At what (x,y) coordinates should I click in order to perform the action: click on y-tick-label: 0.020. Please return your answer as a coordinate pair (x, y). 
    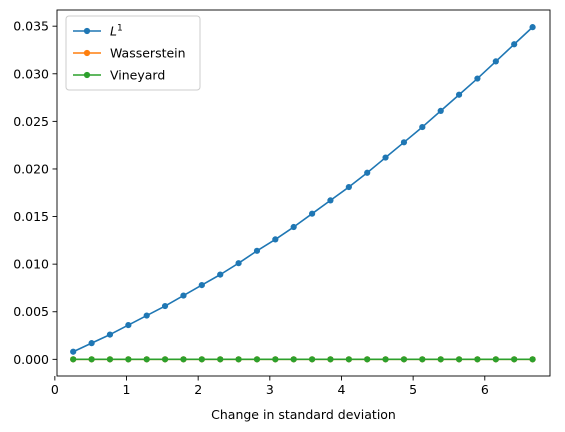
    Looking at the image, I should click on (31, 168).